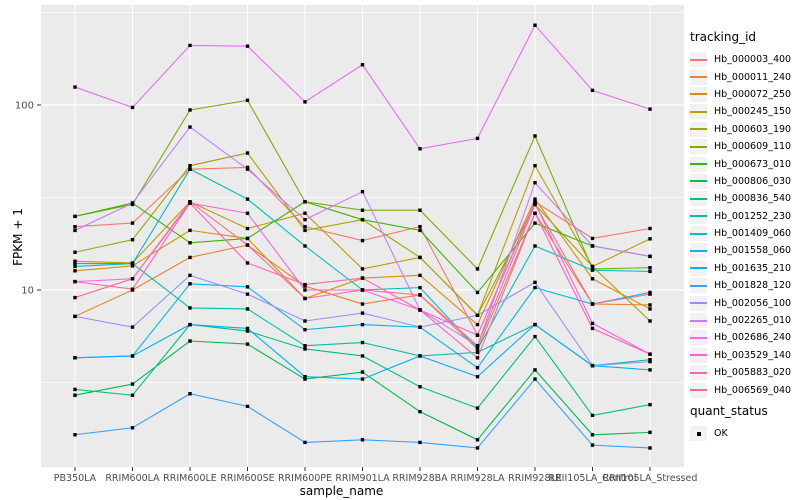 This screenshot has width=800, height=500. I want to click on x-tick-label: RRIM928LA, so click(477, 478).